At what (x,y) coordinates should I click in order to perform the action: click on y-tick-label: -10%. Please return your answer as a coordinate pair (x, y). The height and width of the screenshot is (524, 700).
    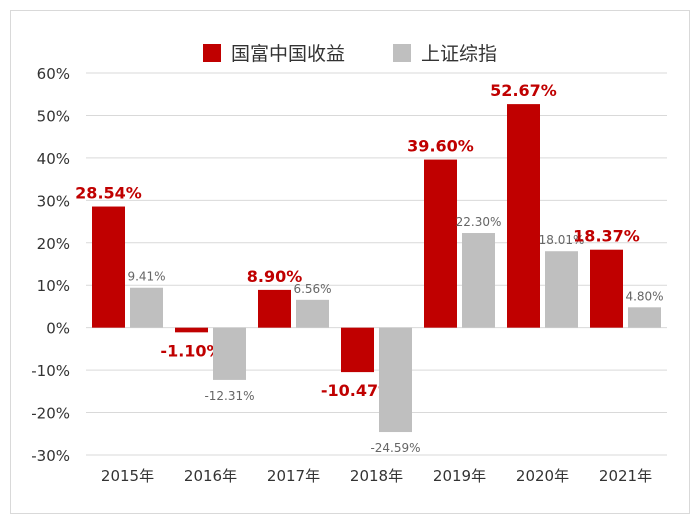
    Looking at the image, I should click on (50, 371).